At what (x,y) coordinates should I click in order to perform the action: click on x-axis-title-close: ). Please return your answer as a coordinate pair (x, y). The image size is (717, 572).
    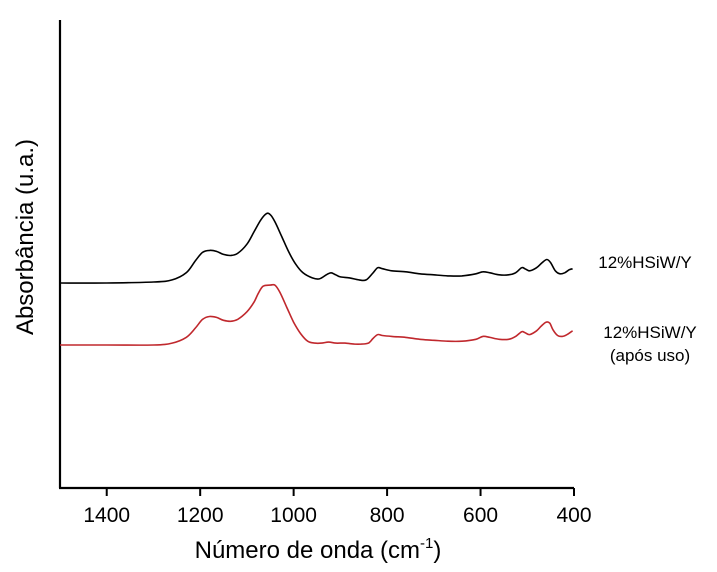
    Looking at the image, I should click on (437, 550).